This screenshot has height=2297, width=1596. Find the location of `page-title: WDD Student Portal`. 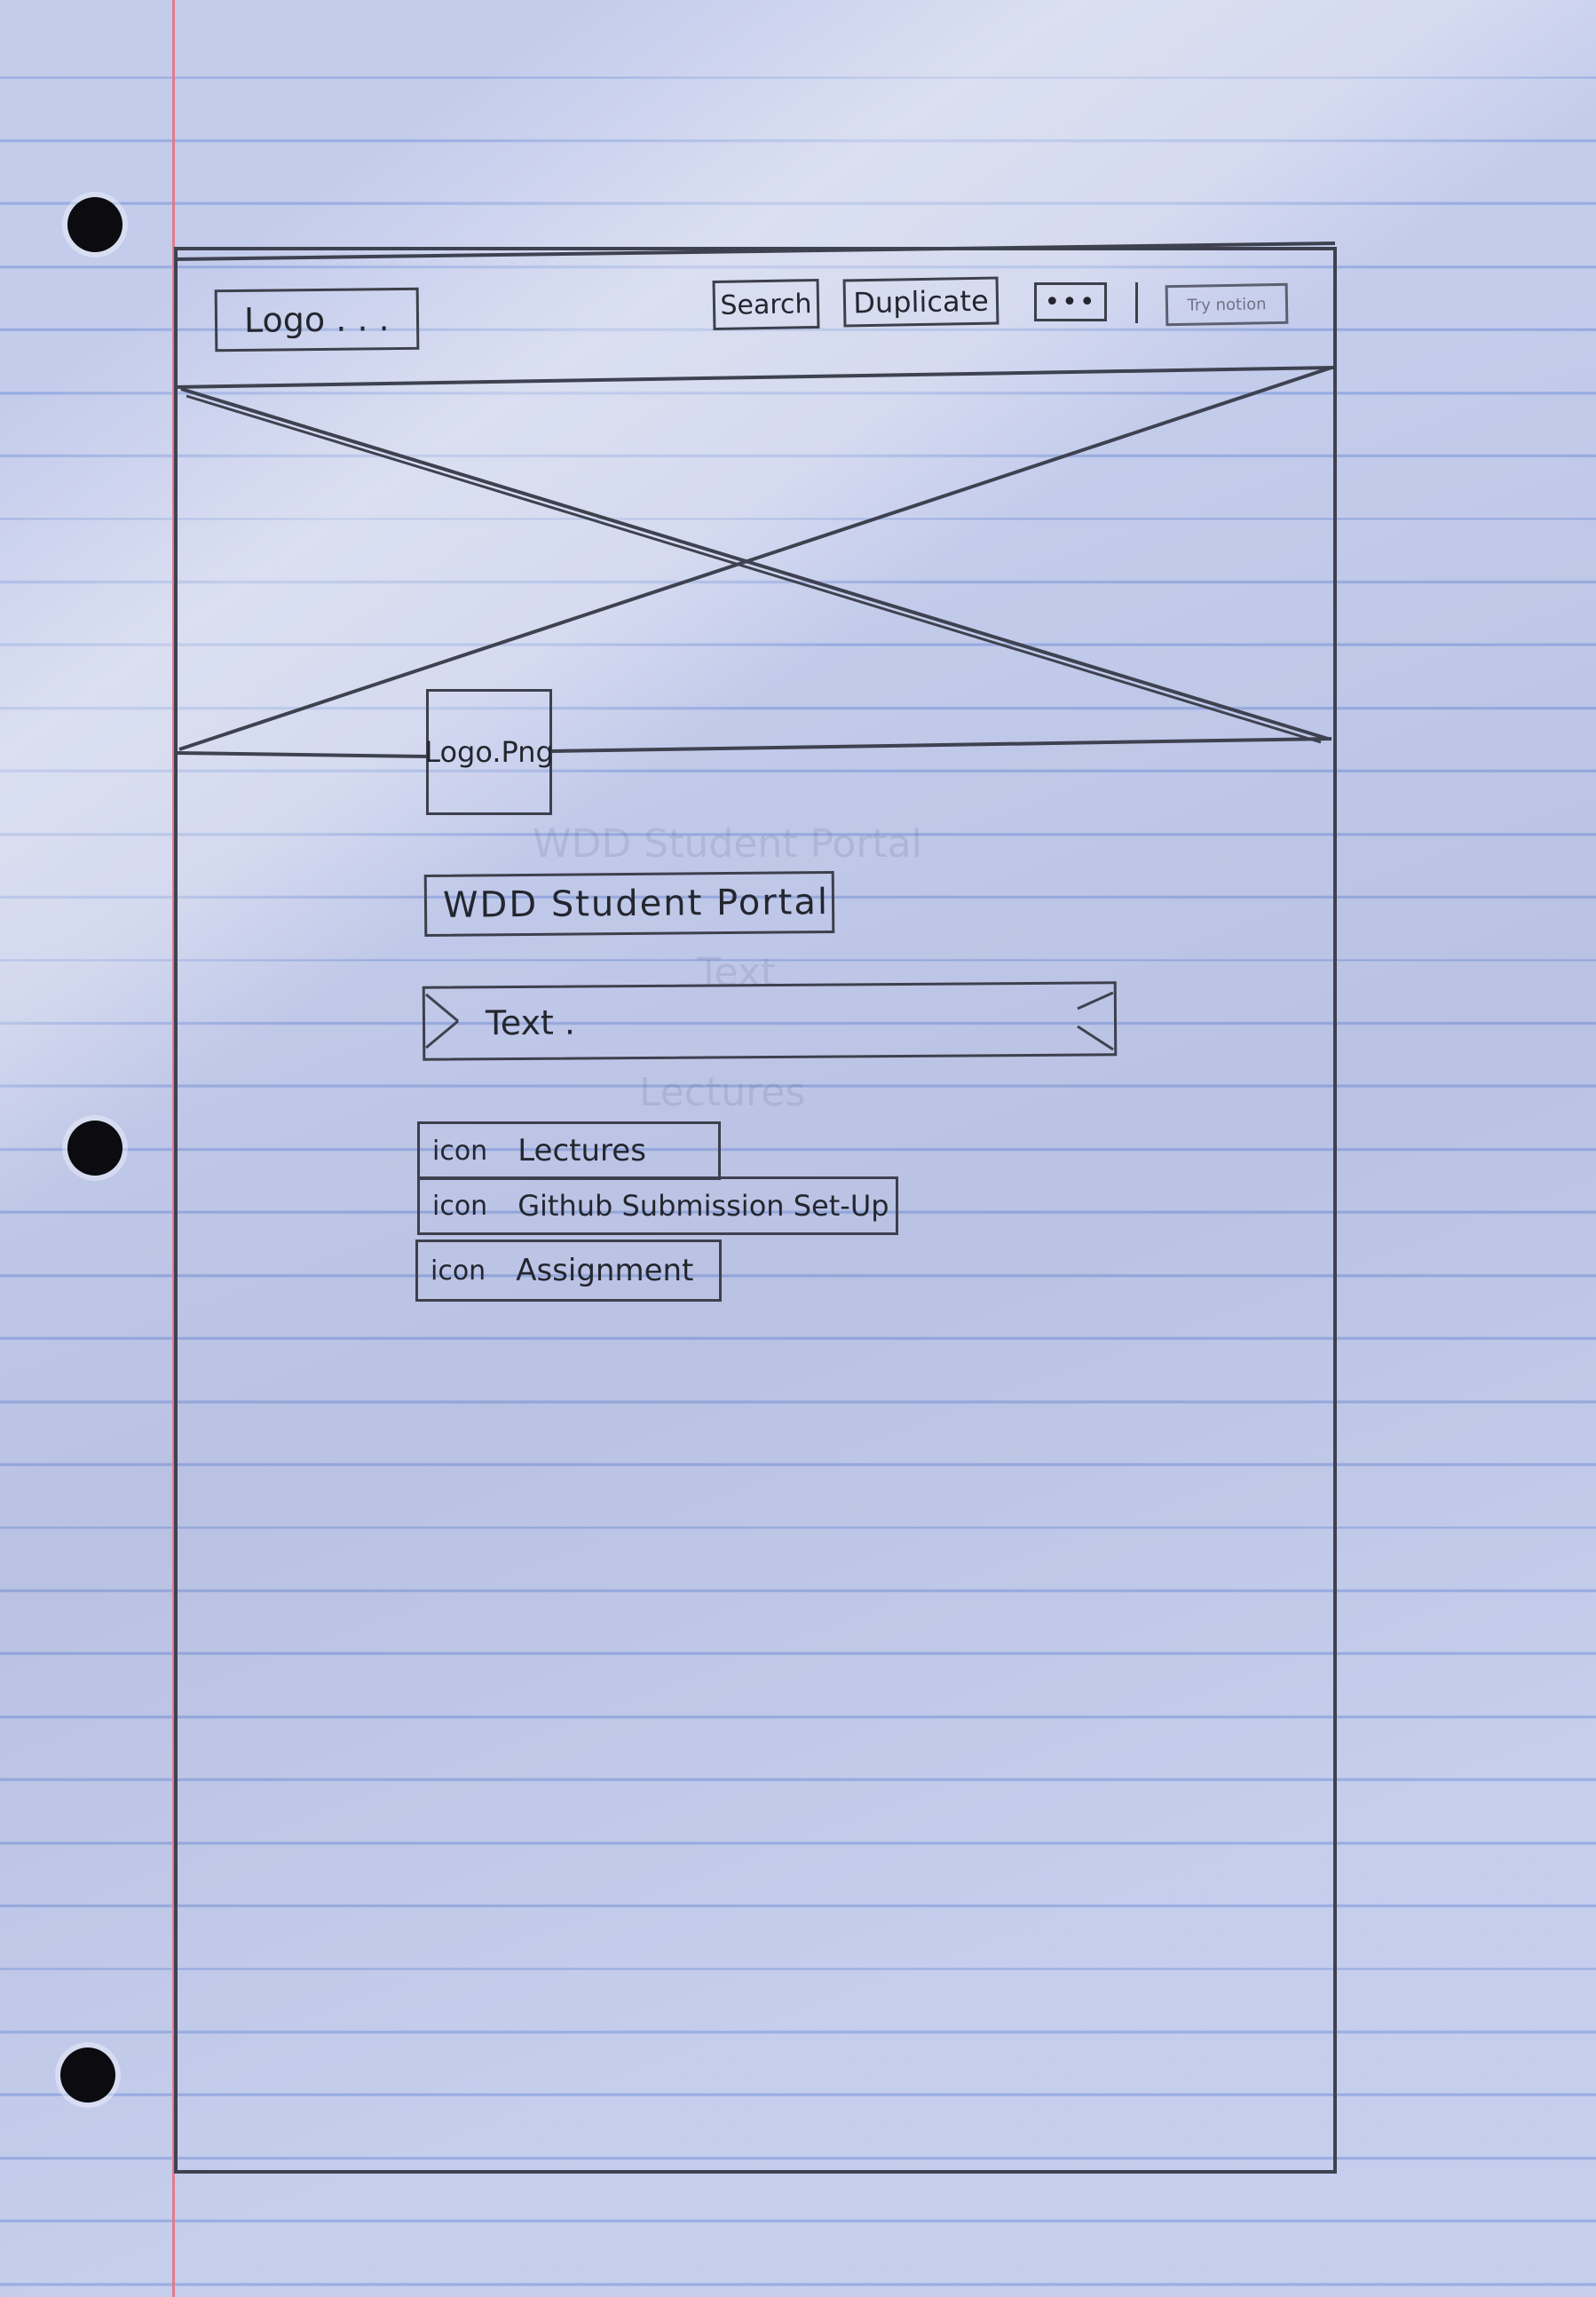

page-title: WDD Student Portal is located at coordinates (629, 904).